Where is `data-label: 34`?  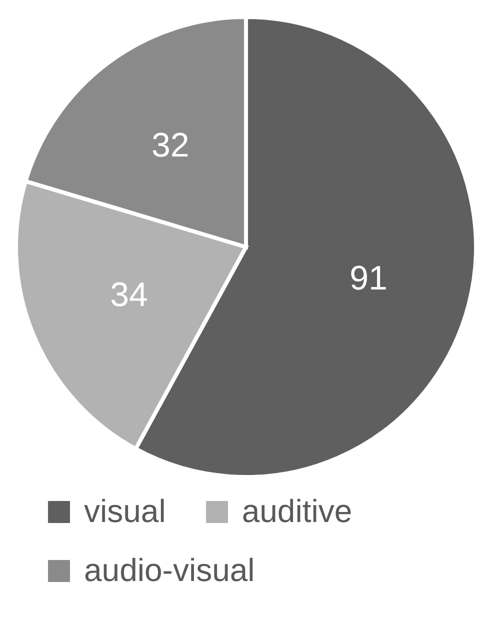 data-label: 34 is located at coordinates (129, 295).